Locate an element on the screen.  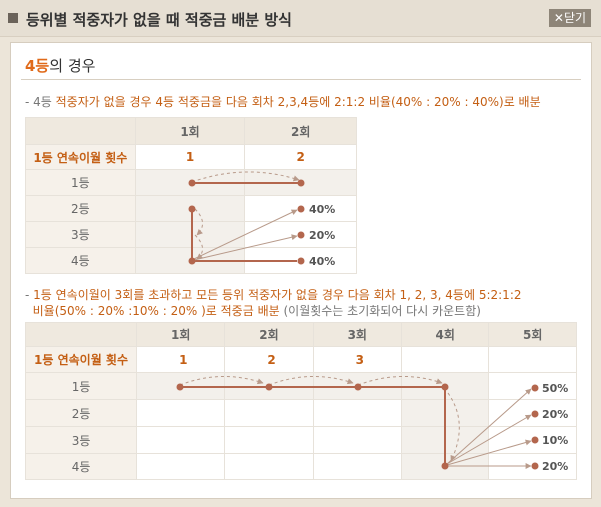
case2-rank1-label: 1등 is located at coordinates (81, 386).